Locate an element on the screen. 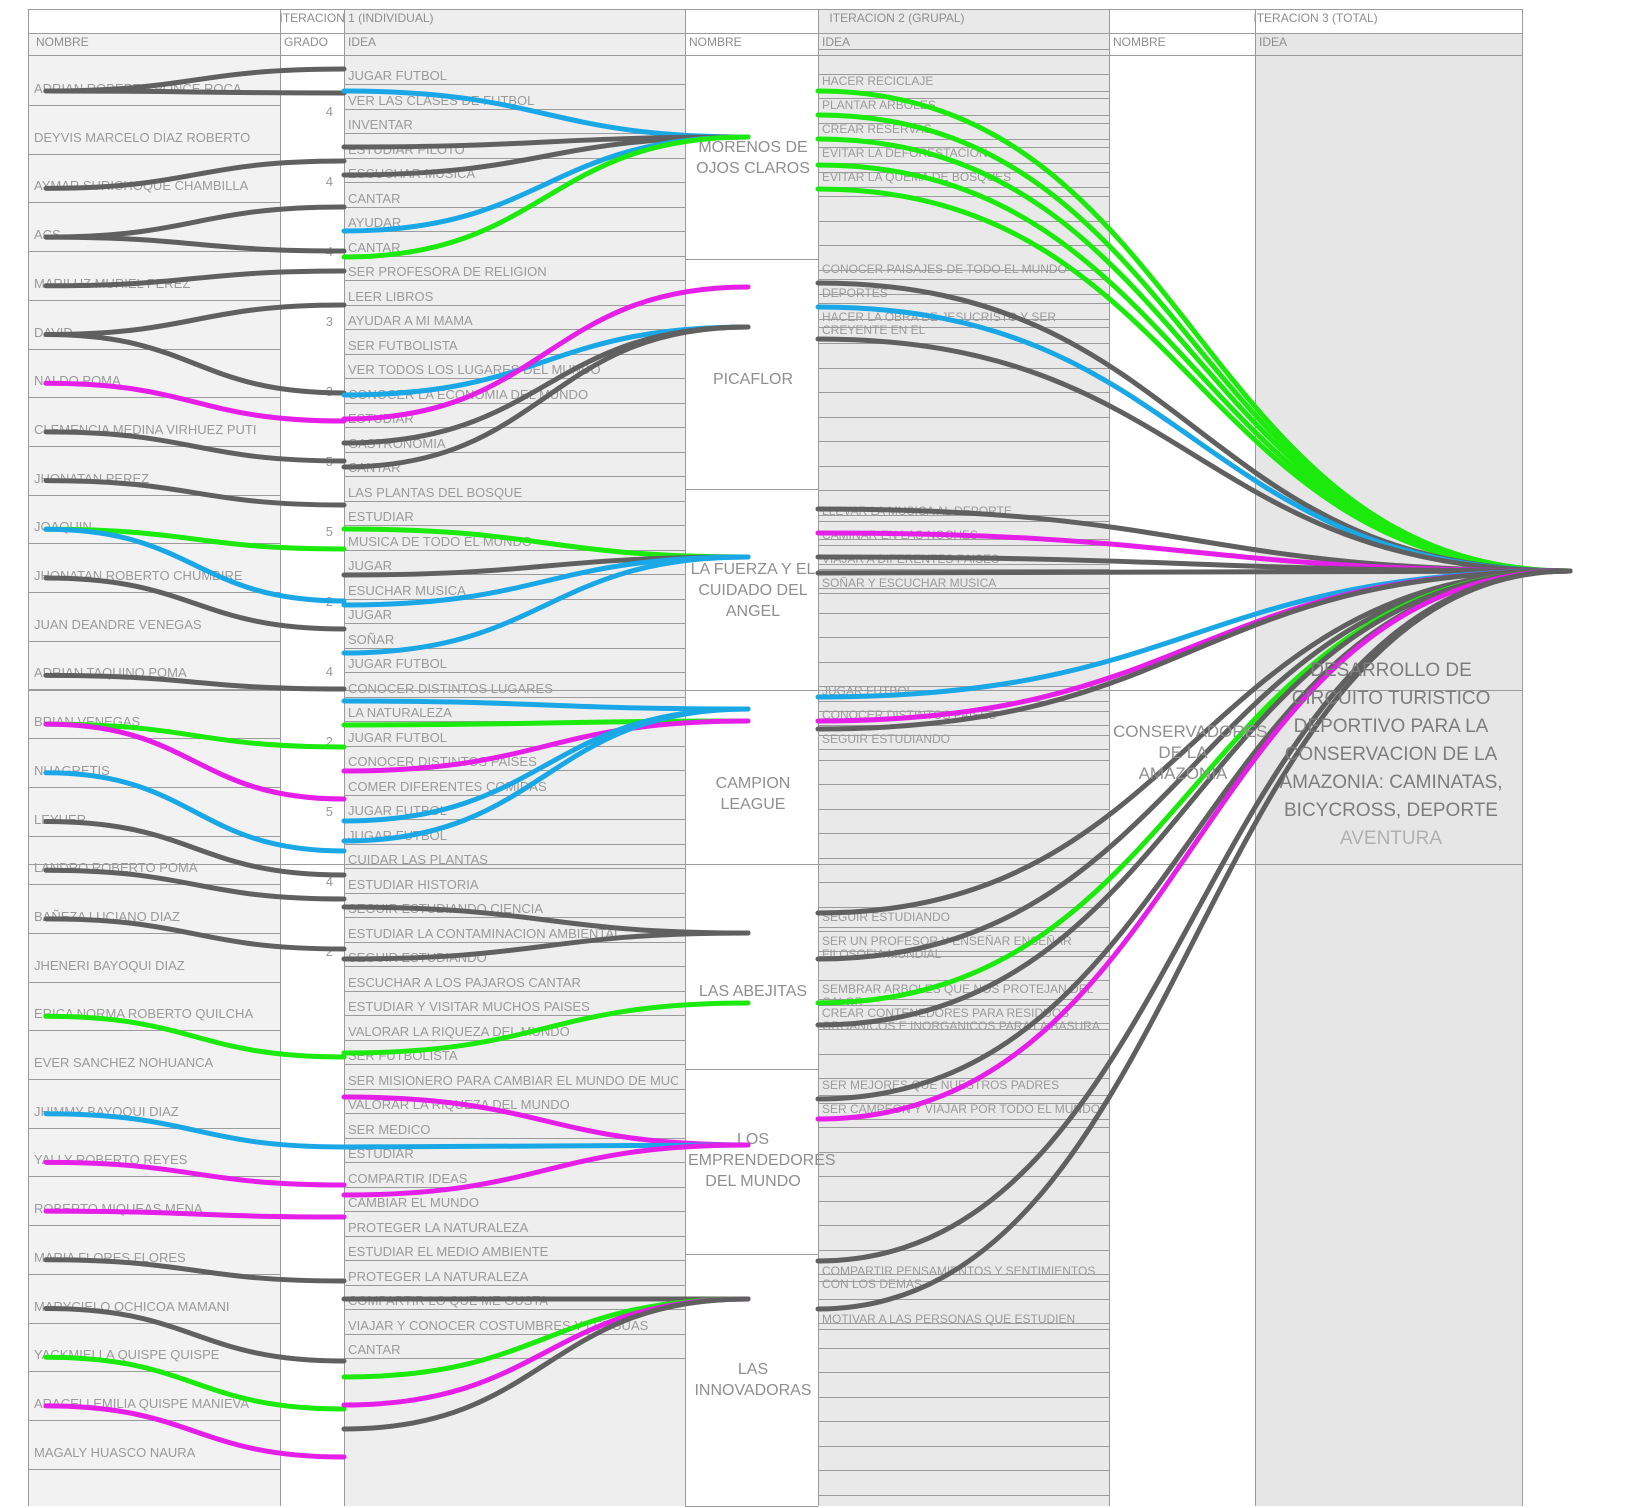 The width and height of the screenshot is (1643, 1508). group-divider is located at coordinates (751, 1506).